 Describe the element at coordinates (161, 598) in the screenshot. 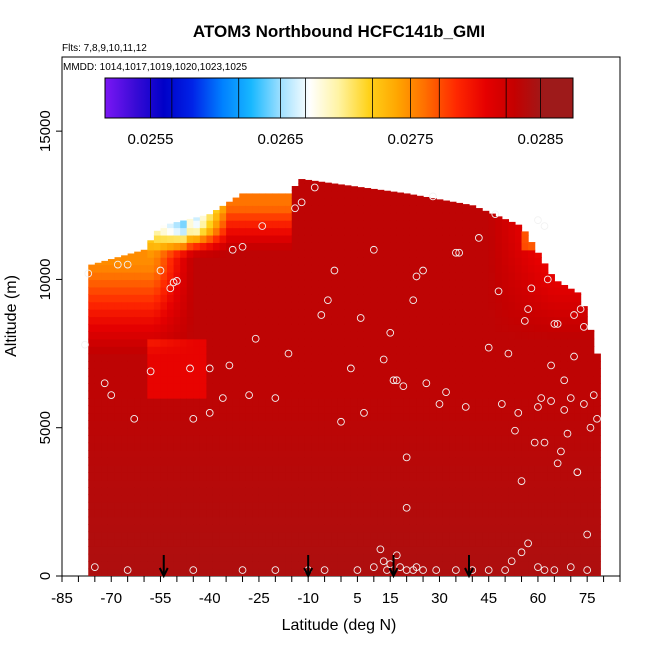

I see `x-tick-label: -55` at that location.